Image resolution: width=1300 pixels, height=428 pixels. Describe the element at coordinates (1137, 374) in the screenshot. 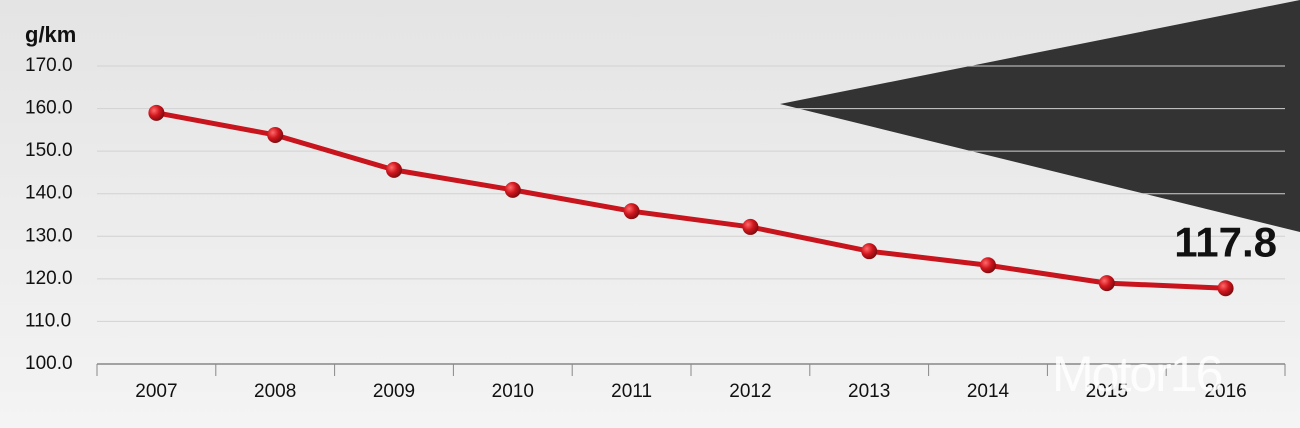

I see `watermark: Motor16` at that location.